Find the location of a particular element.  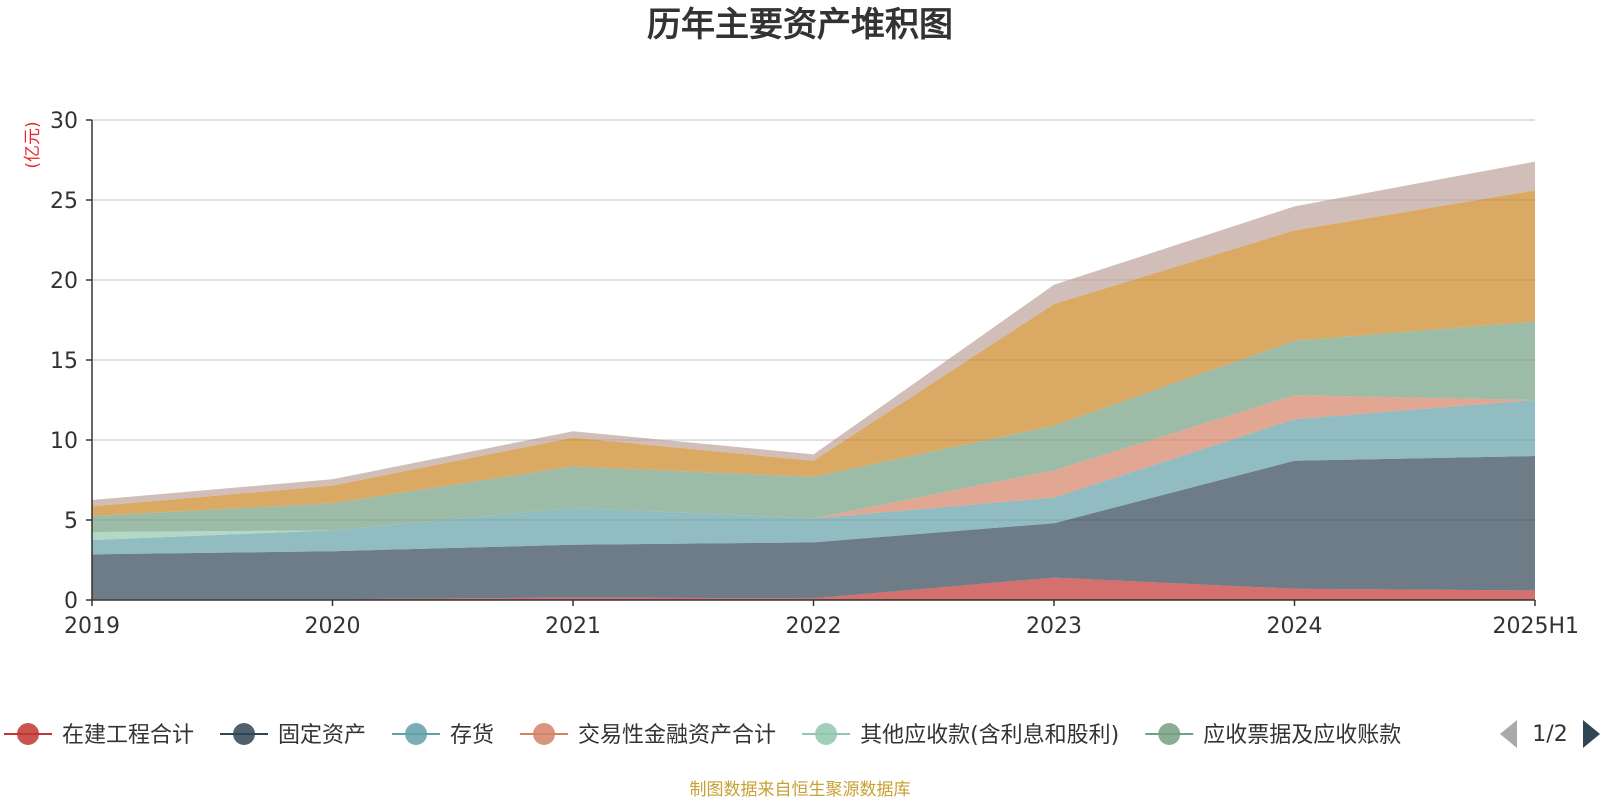

legend-label-2: 存货 is located at coordinates (472, 735).